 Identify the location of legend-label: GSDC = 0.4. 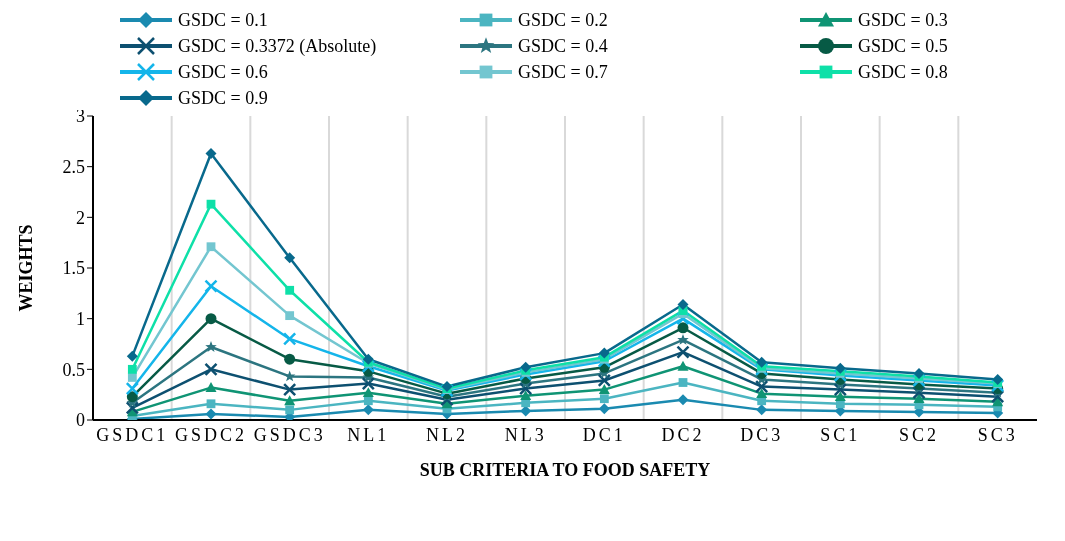
(563, 46).